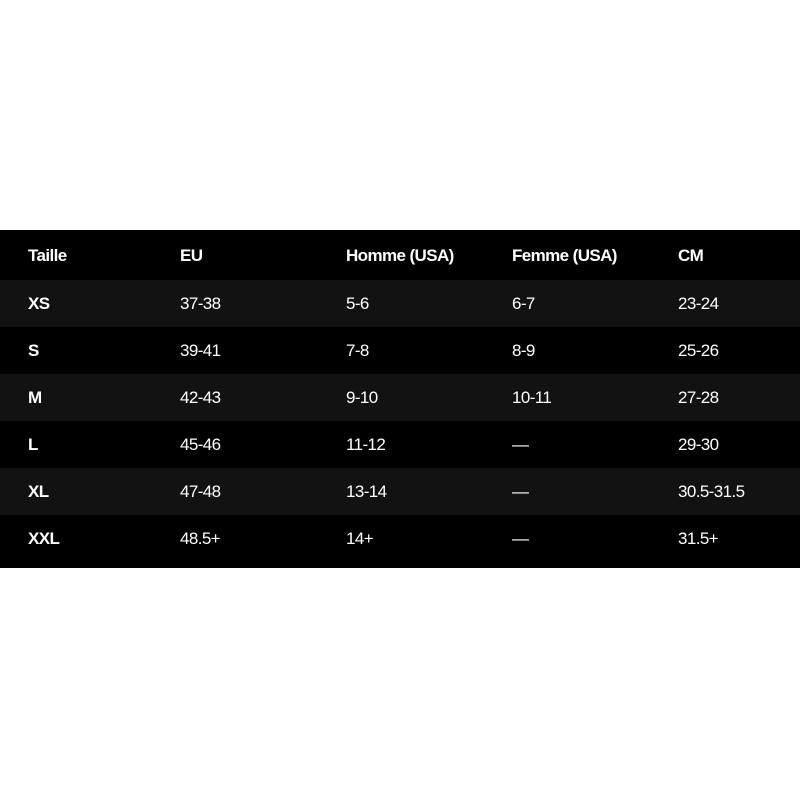 The width and height of the screenshot is (800, 800). I want to click on header-cell: Femme (USA), so click(564, 255).